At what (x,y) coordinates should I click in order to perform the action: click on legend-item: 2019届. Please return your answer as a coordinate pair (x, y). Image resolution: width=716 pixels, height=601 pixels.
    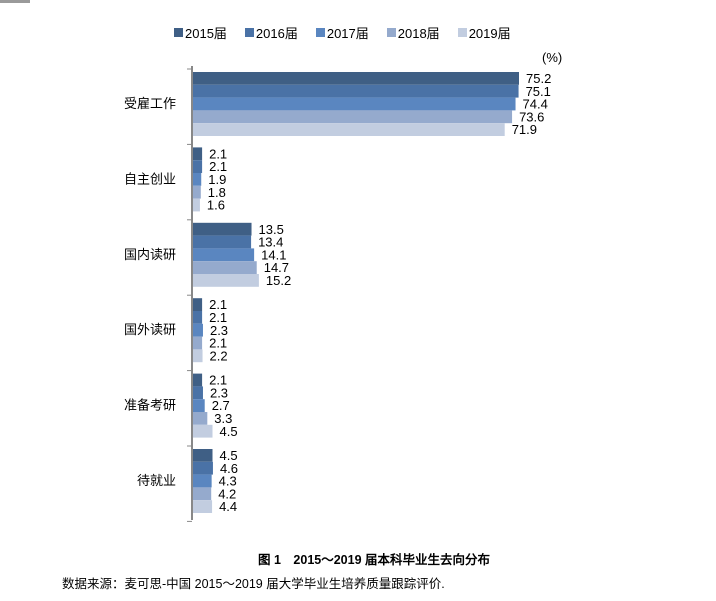
    Looking at the image, I should click on (484, 32).